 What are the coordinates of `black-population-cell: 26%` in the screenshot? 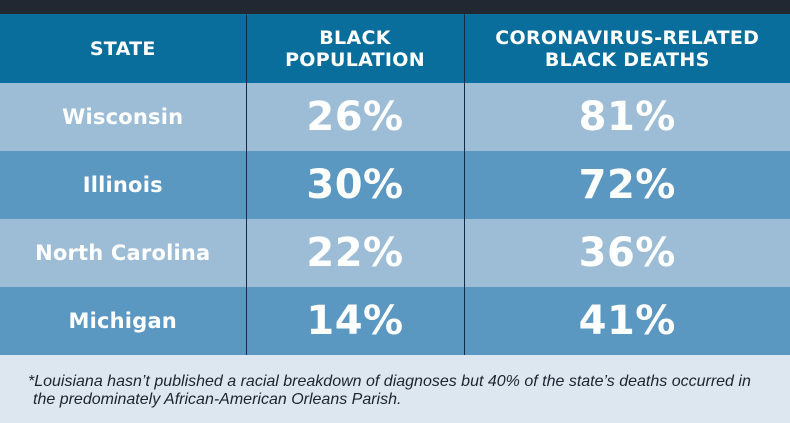 It's located at (354, 117).